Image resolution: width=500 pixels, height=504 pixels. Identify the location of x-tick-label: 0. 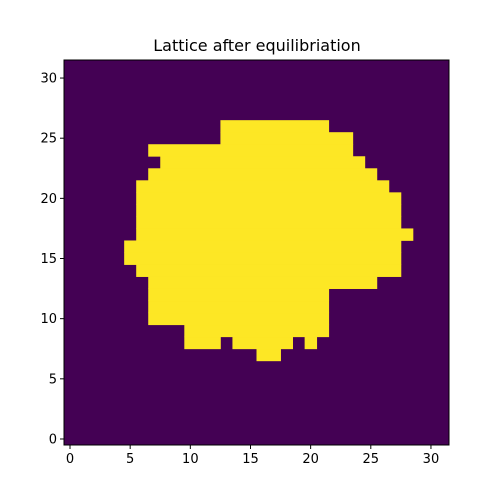
(70, 459).